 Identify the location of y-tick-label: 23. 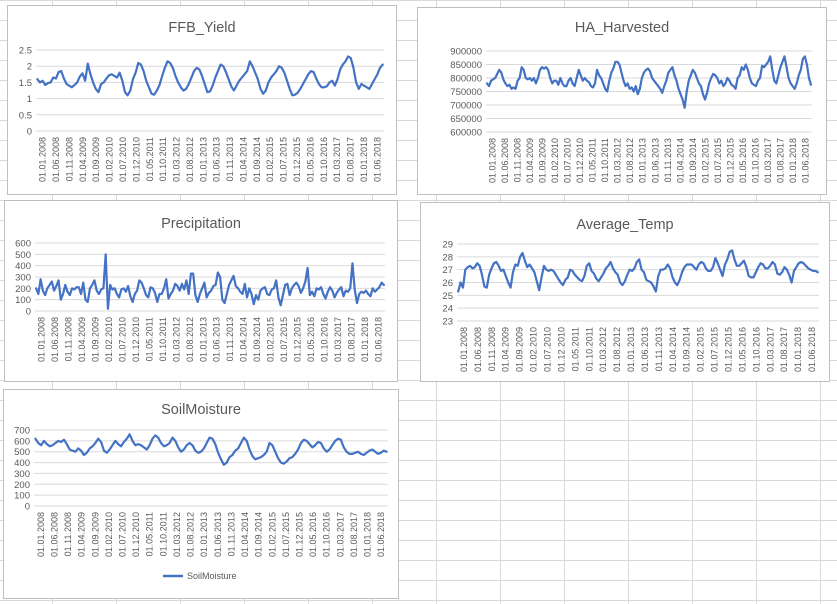
(447, 322).